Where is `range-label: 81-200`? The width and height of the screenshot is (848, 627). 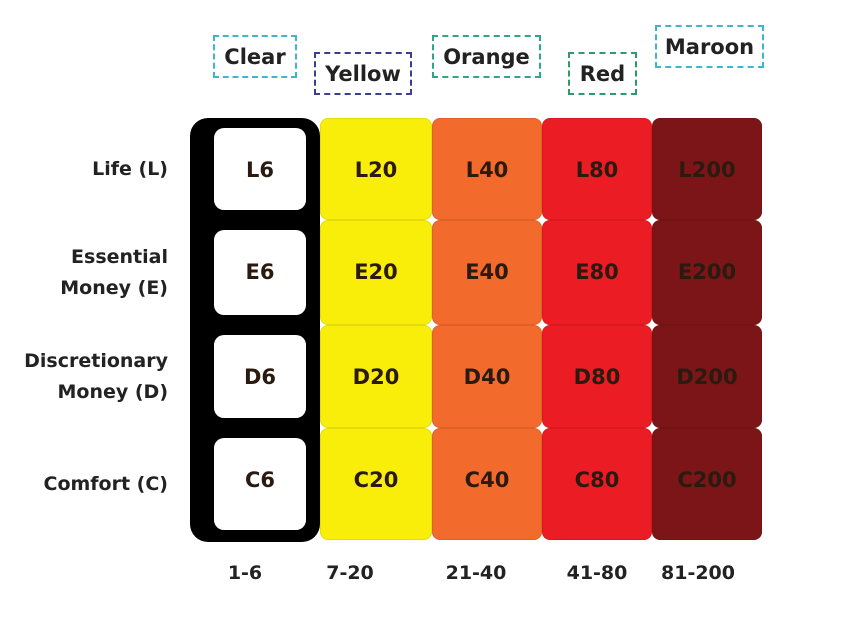 range-label: 81-200 is located at coordinates (698, 573).